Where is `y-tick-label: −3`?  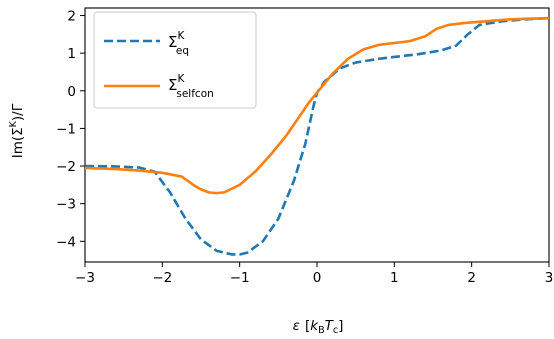 y-tick-label: −3 is located at coordinates (66, 205).